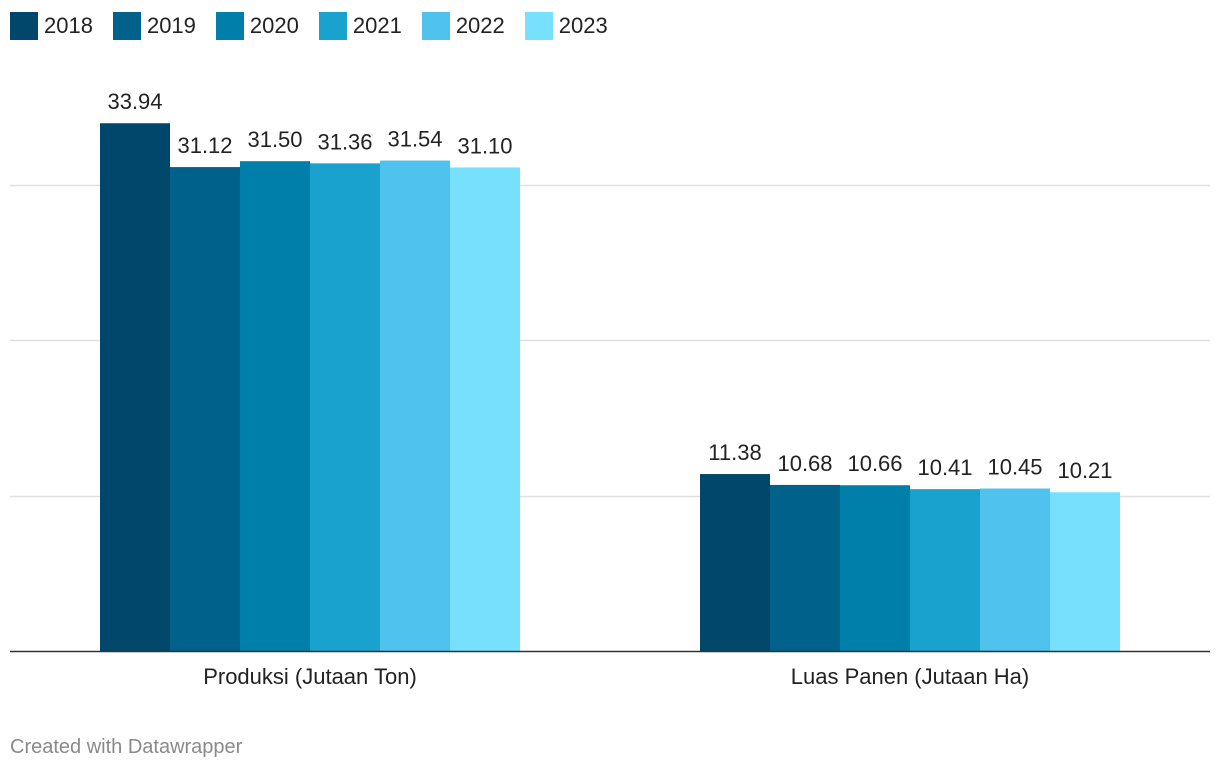 The width and height of the screenshot is (1220, 774). I want to click on legend-label: 2020, so click(274, 25).